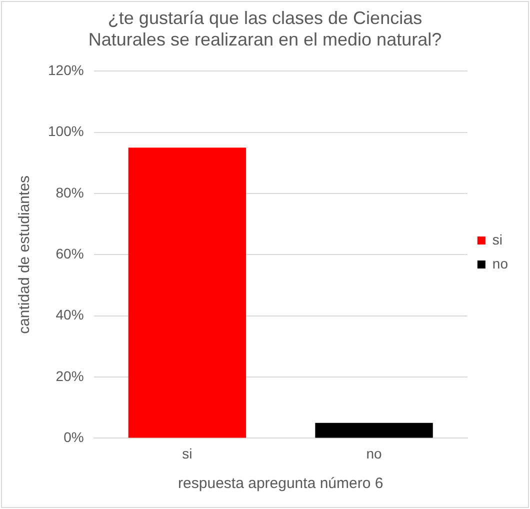 The width and height of the screenshot is (530, 509). Describe the element at coordinates (70, 192) in the screenshot. I see `y-tick-label: 80%` at that location.